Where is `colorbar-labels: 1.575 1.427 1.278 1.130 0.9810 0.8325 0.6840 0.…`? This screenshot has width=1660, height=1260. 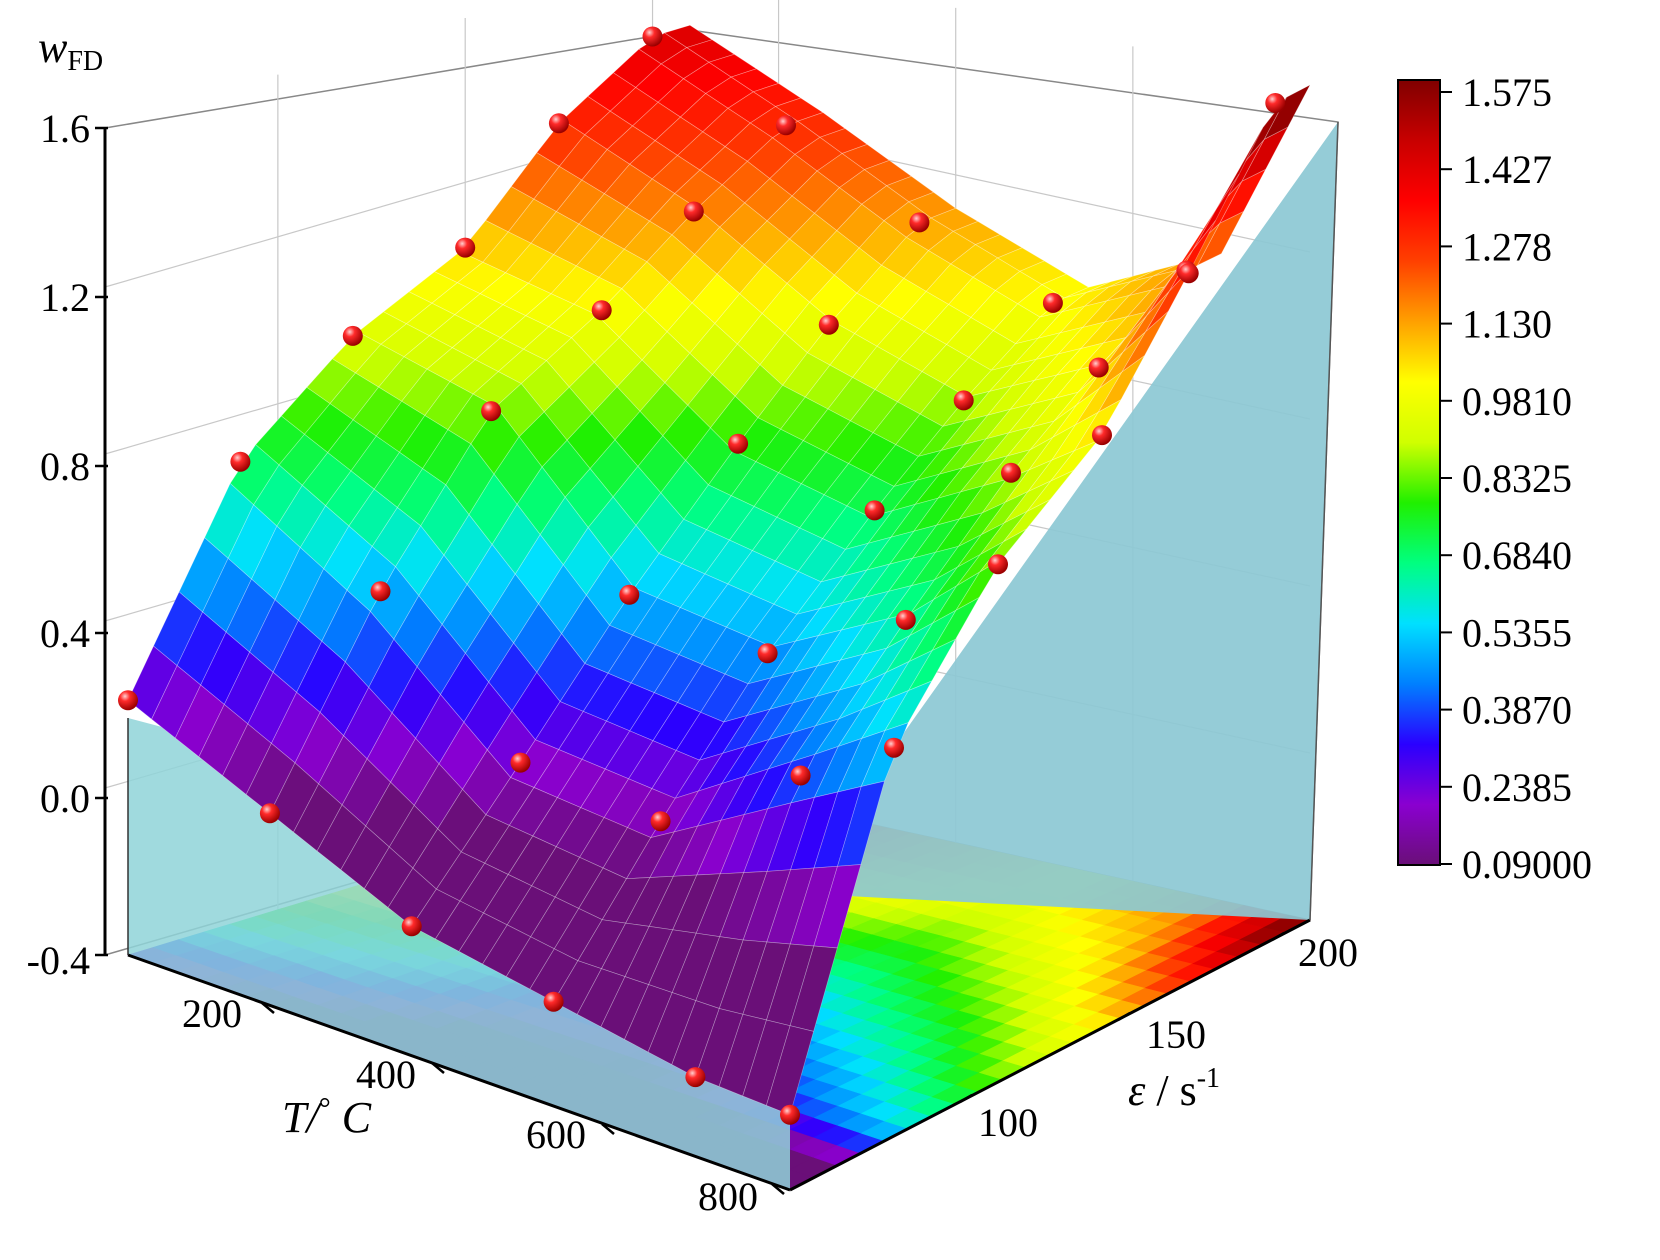 colorbar-labels: 1.575 1.427 1.278 1.130 0.9810 0.8325 0.6840 0.… is located at coordinates (1516, 478).